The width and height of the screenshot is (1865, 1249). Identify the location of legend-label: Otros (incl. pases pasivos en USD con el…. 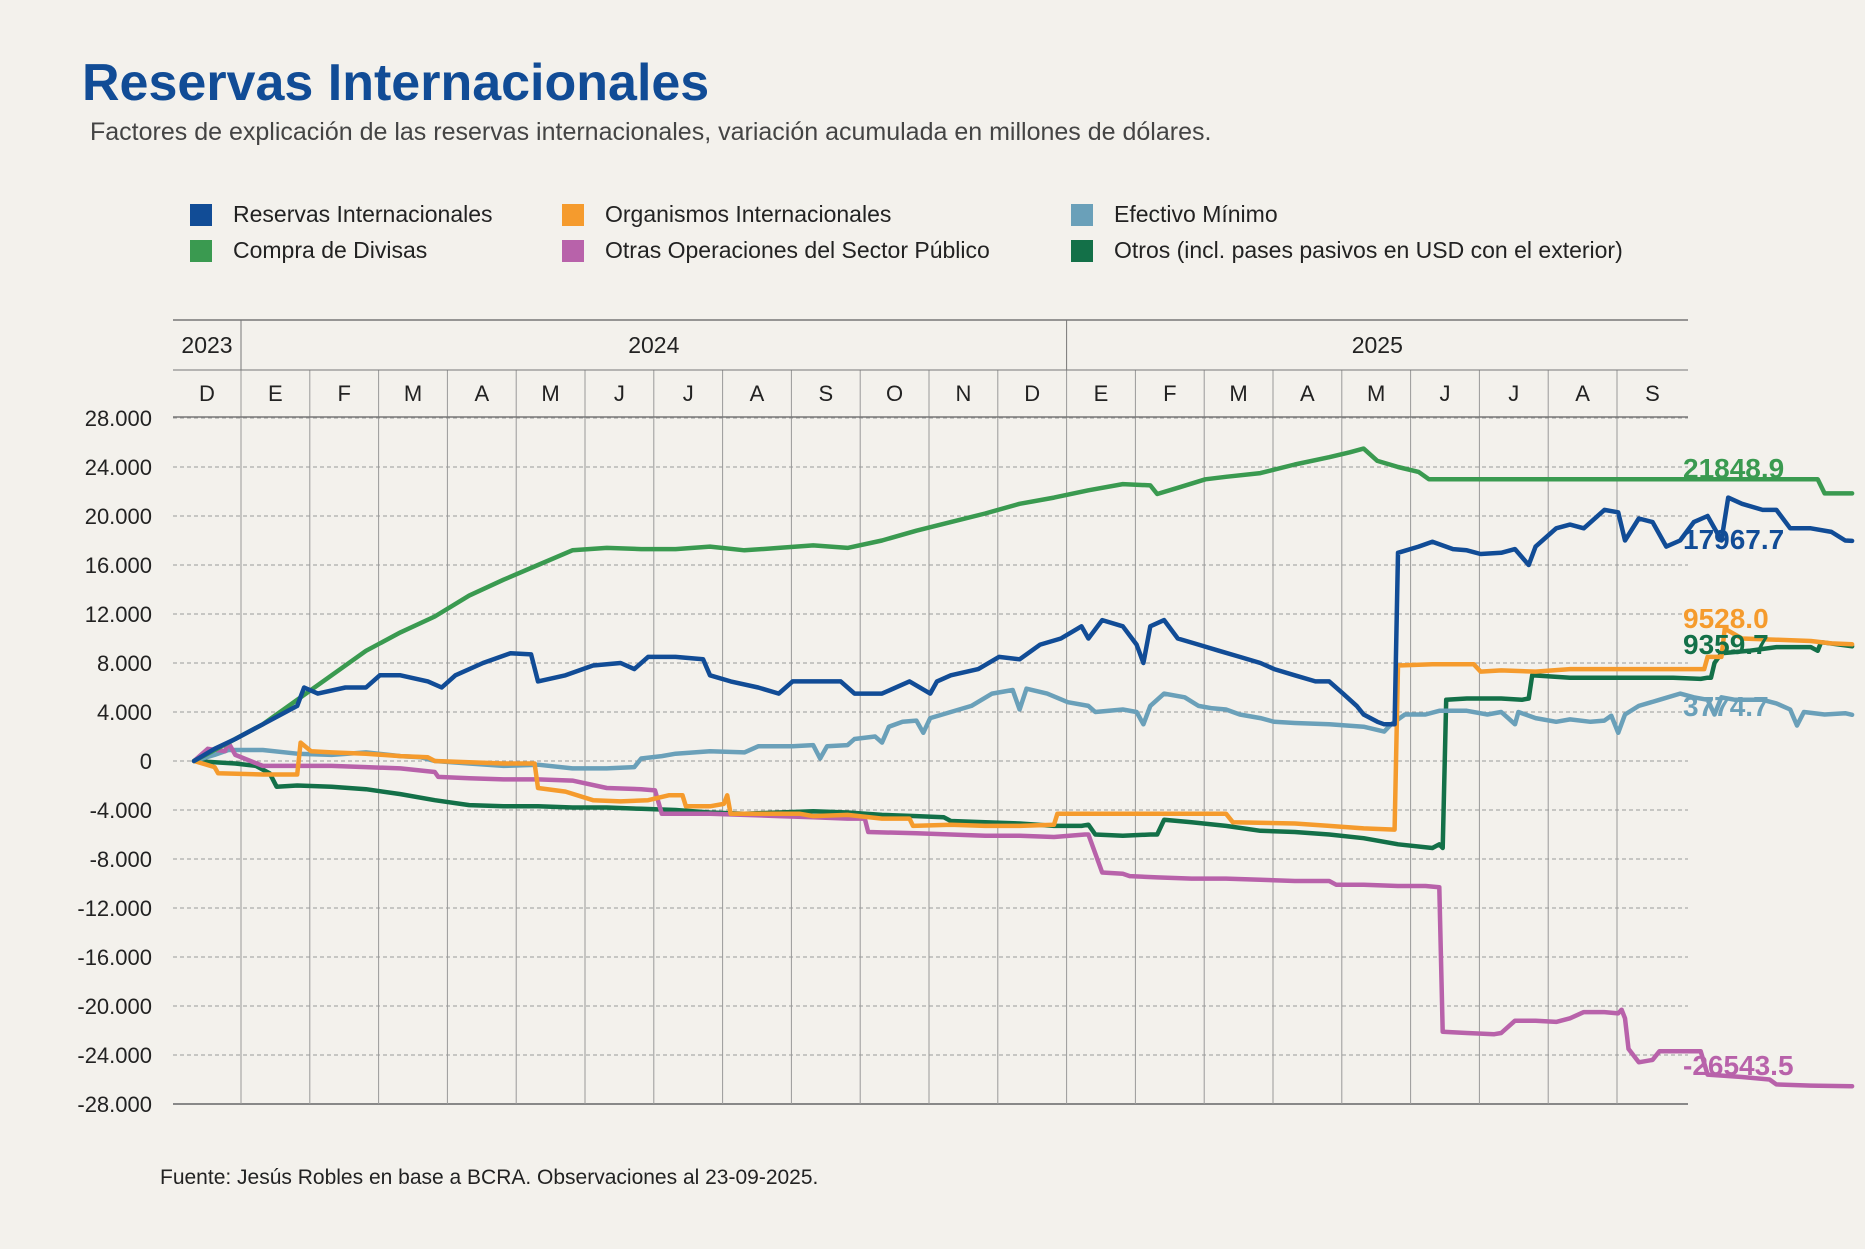
(1368, 250).